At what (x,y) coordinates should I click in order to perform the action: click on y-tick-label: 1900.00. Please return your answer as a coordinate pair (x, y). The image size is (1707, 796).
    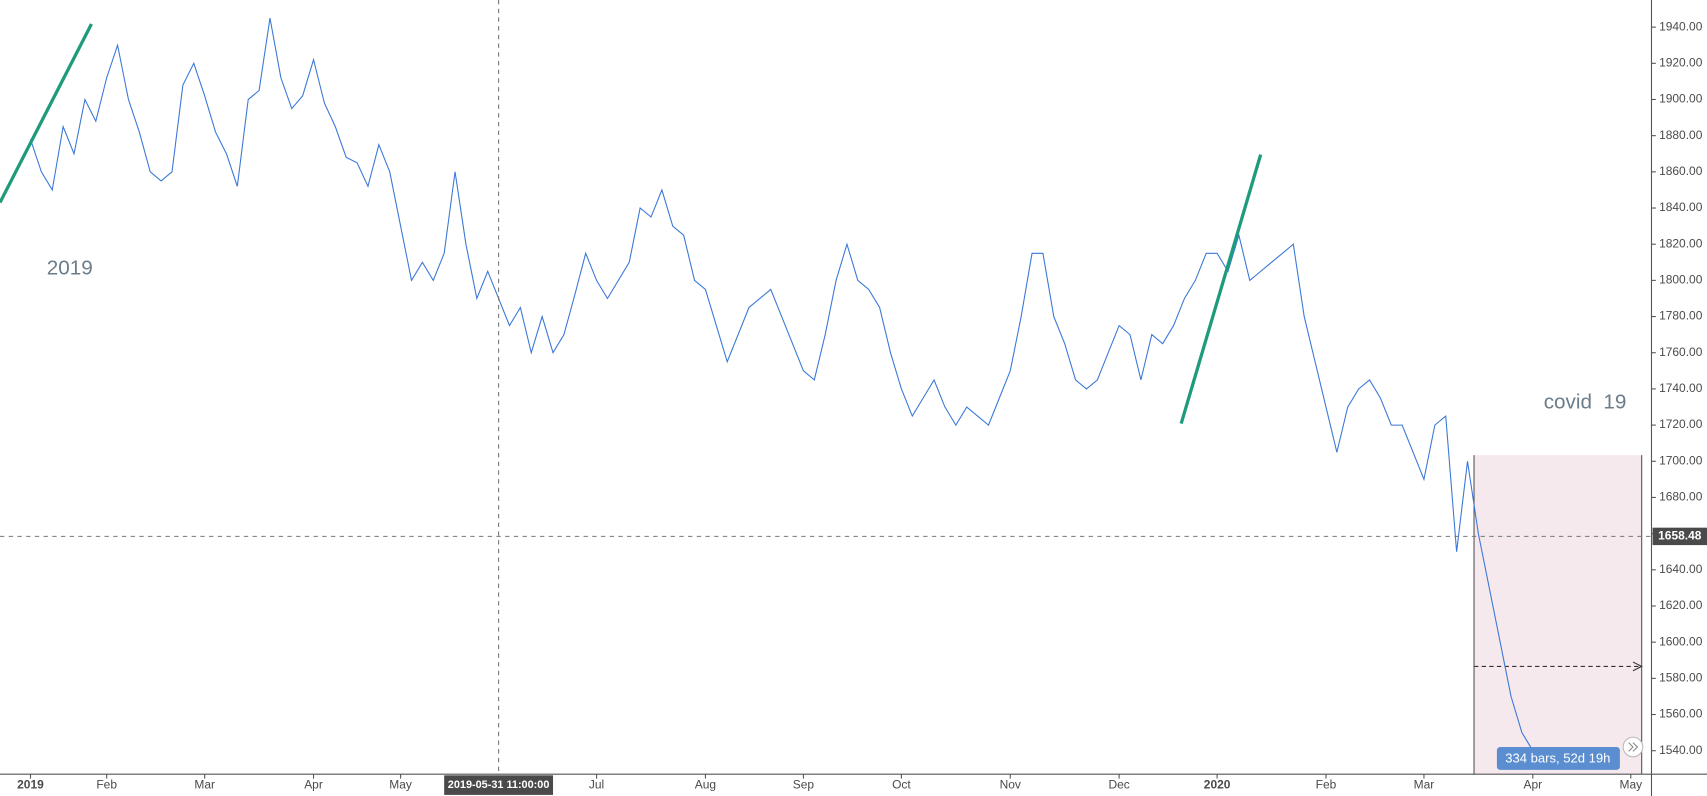
    Looking at the image, I should click on (1681, 99).